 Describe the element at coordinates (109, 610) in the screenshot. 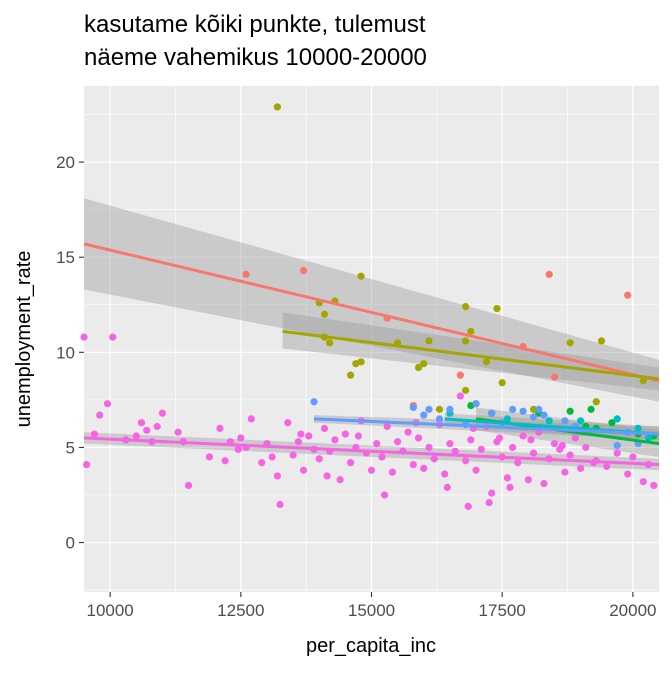

I see `x-tick-label: 10000` at that location.